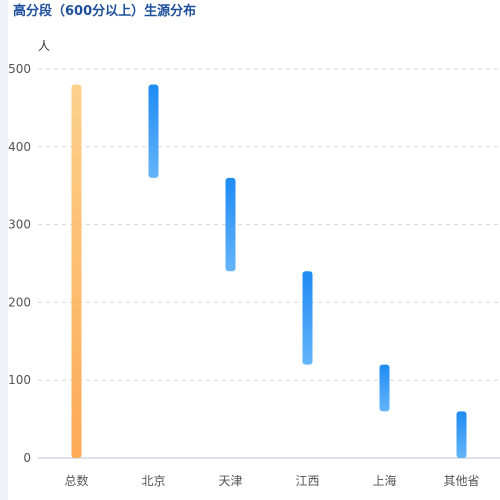  Describe the element at coordinates (307, 481) in the screenshot. I see `x-tick-label: 江西` at that location.